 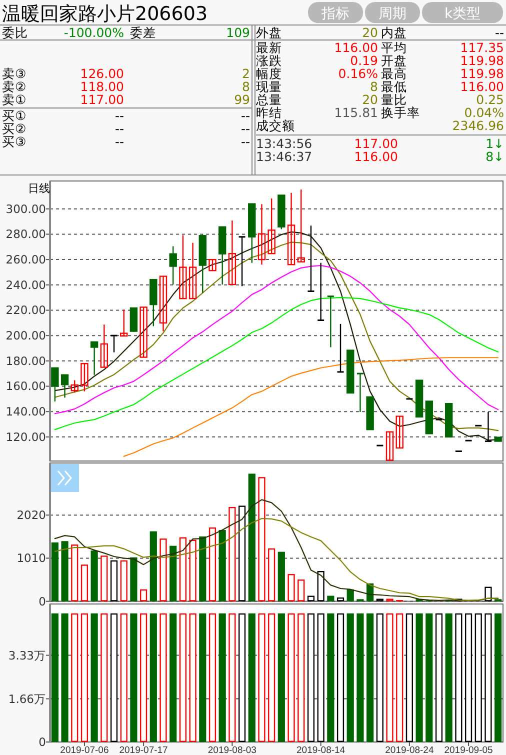 What do you see at coordinates (482, 47) in the screenshot?
I see `text: 117.35` at bounding box center [482, 47].